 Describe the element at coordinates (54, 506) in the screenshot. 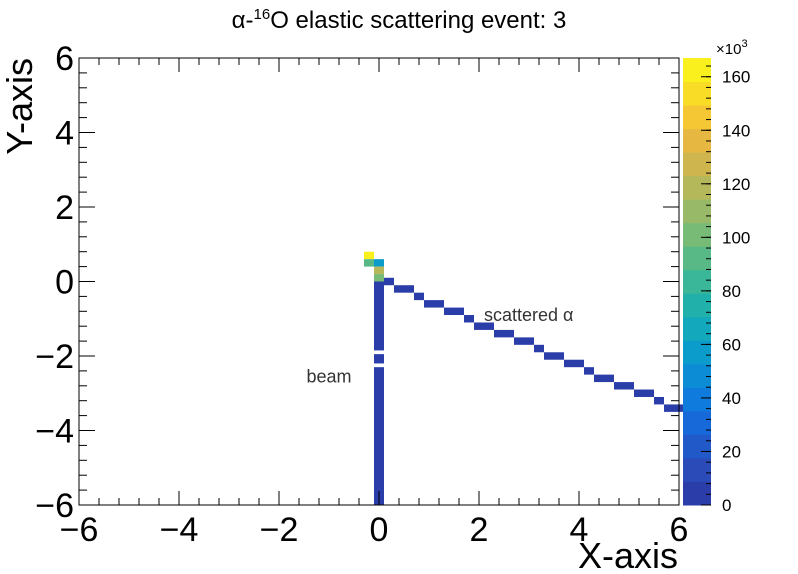

I see `y-tick-label: −6` at that location.